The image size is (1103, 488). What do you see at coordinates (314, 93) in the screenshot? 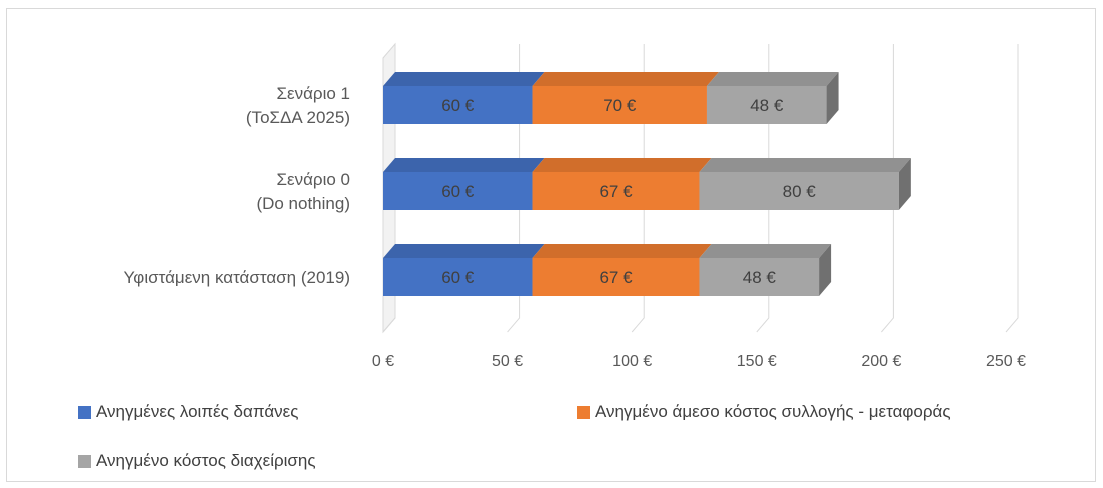
I see `category-label: Σενάριο 1` at bounding box center [314, 93].